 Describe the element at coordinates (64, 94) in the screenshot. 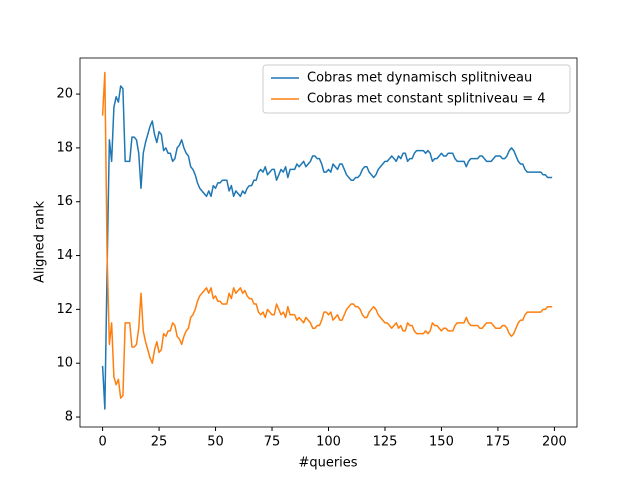

I see `y-tick-label: 20` at that location.